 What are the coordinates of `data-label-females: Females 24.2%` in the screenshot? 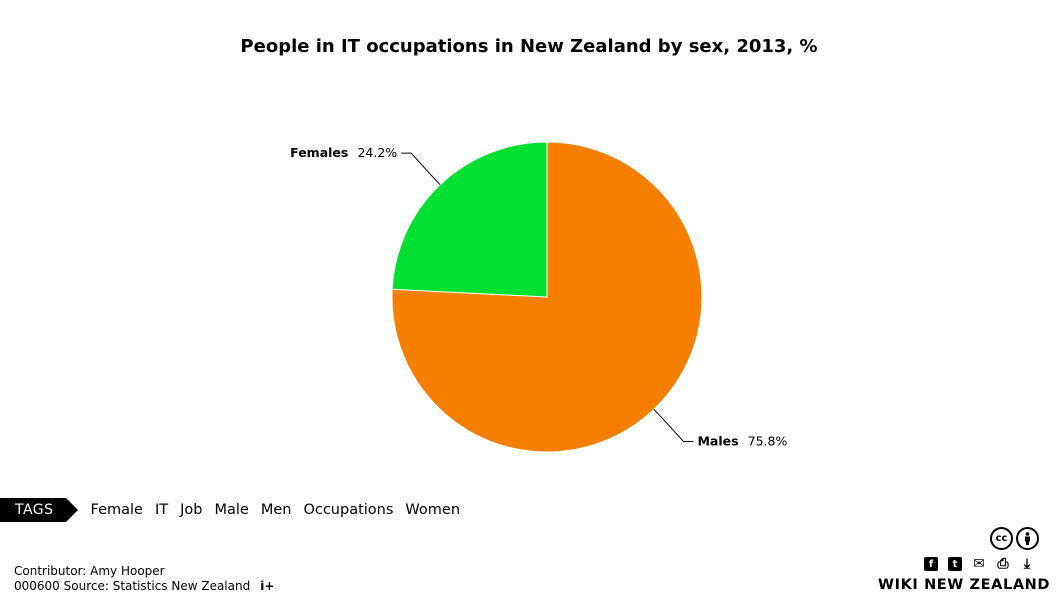 It's located at (343, 151).